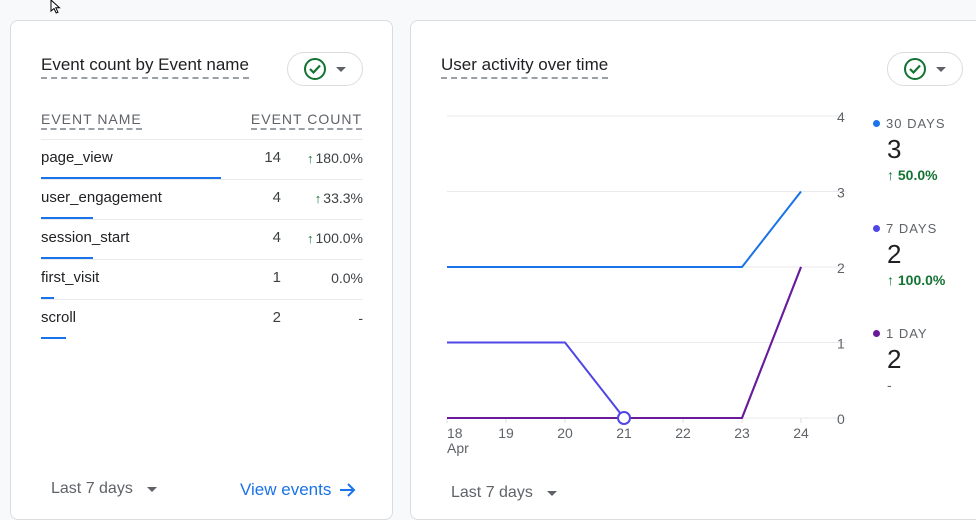  Describe the element at coordinates (565, 433) in the screenshot. I see `x-tick-label: 20` at that location.